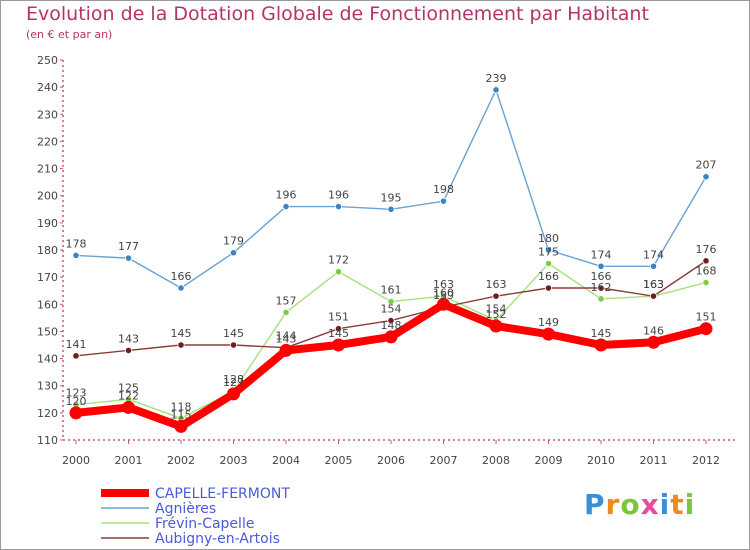 The image size is (750, 550). What do you see at coordinates (129, 460) in the screenshot?
I see `x-tick-label: 2001` at bounding box center [129, 460].